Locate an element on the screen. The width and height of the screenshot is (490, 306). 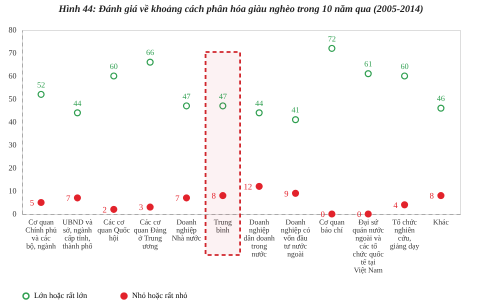
data-label: 5 is located at coordinates (32, 203).